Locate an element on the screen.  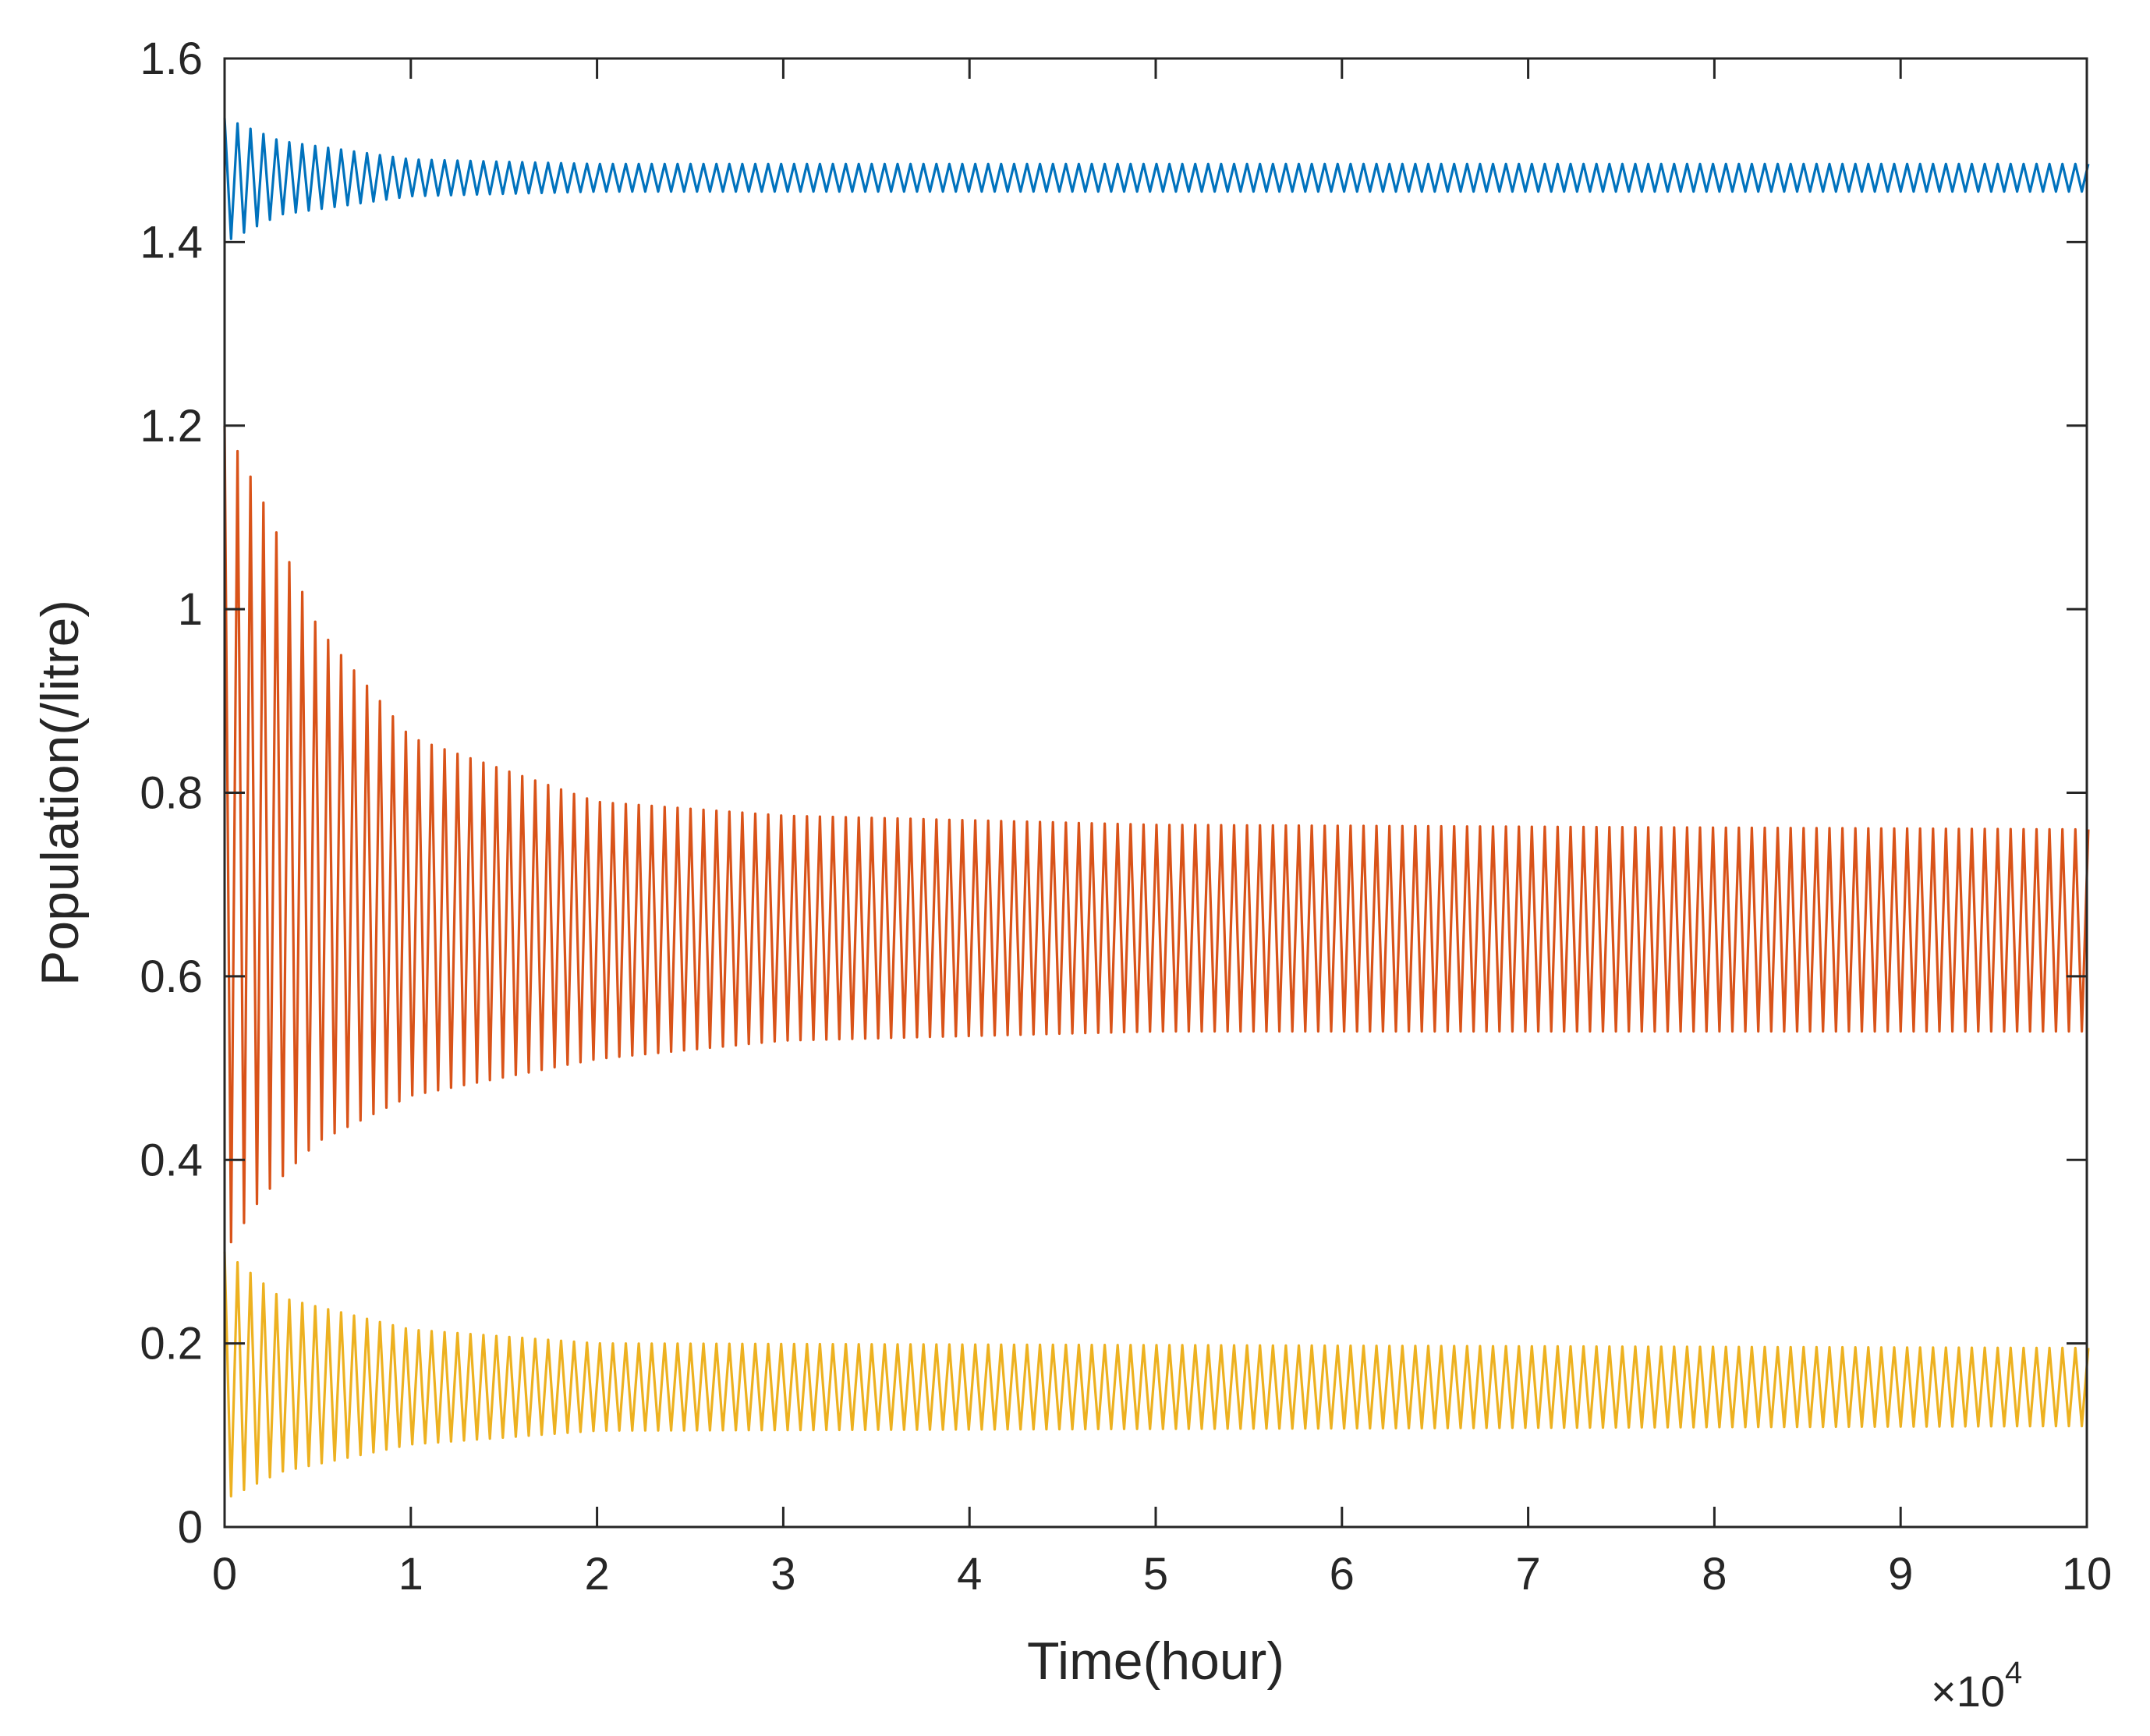
y-tick-label: 0 is located at coordinates (190, 1527).